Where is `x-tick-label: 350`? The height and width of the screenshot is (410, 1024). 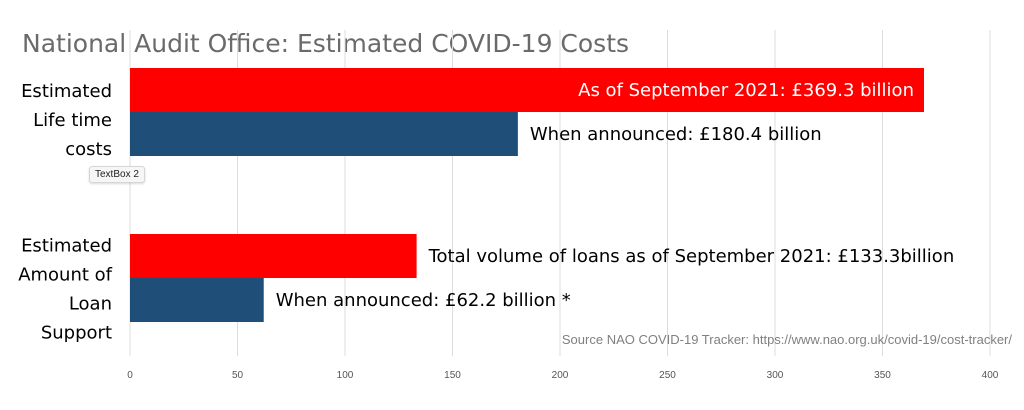 x-tick-label: 350 is located at coordinates (882, 375).